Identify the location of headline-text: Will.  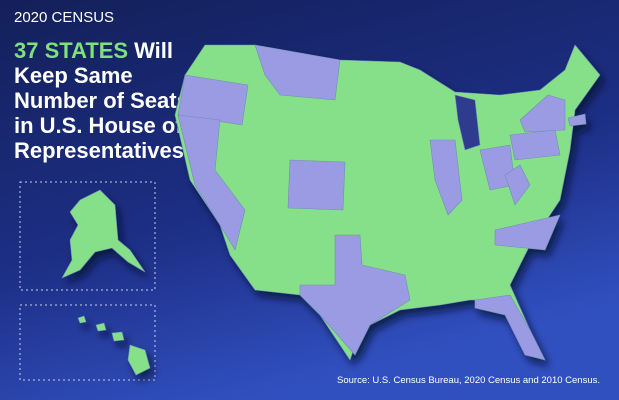
(153, 50).